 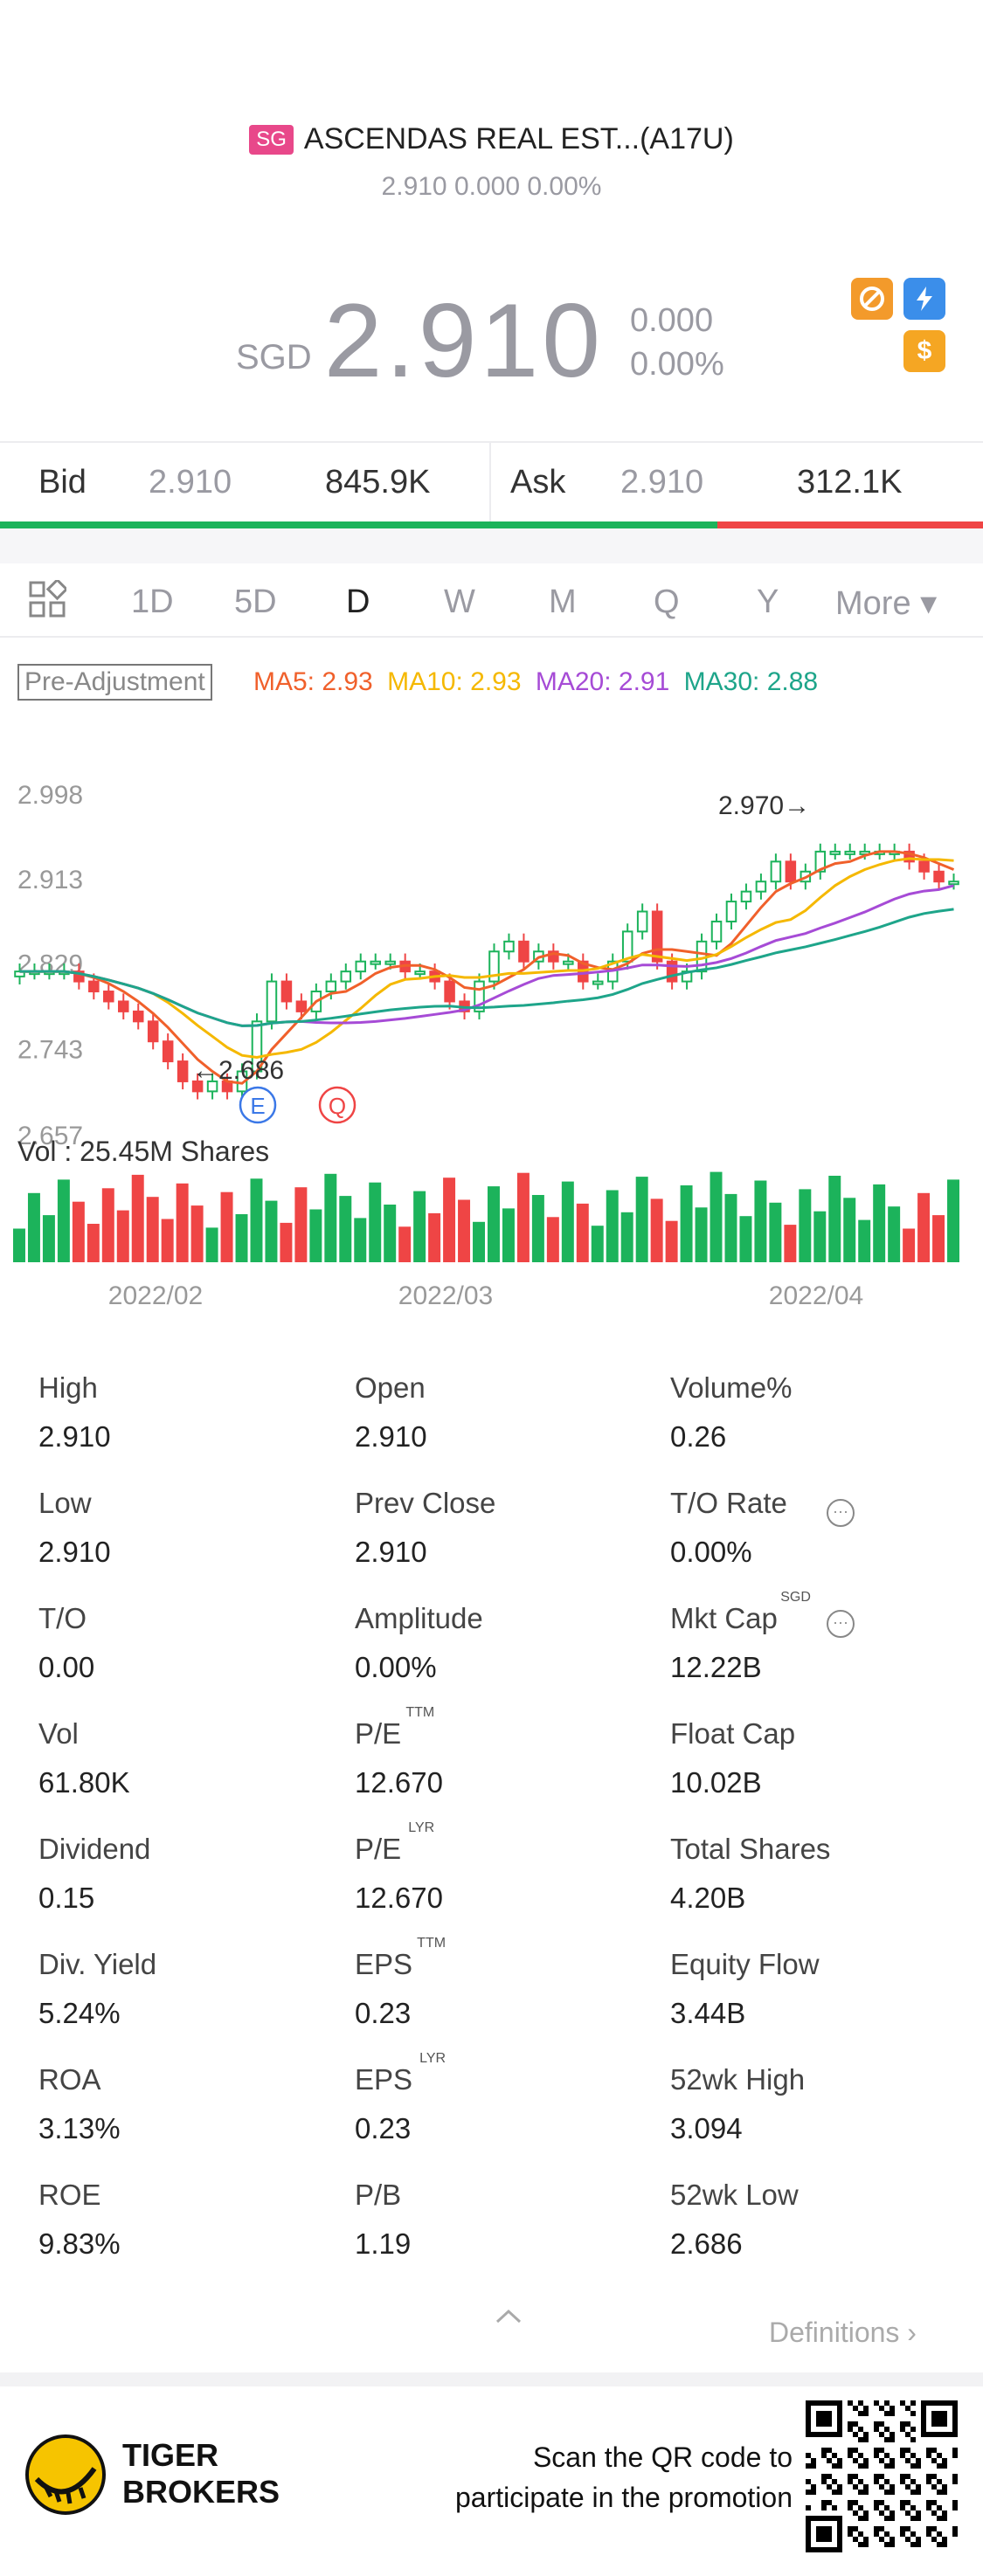 I want to click on max-price-label: 2.970→, so click(x=764, y=805).